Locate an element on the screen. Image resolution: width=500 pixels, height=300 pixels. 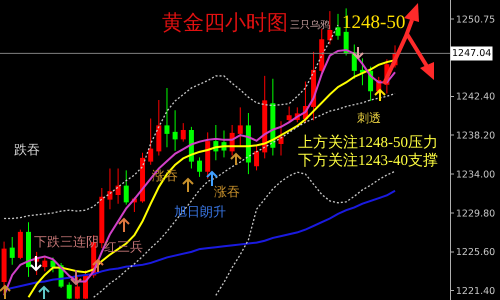
annotation: 跌吞 is located at coordinates (27, 150).